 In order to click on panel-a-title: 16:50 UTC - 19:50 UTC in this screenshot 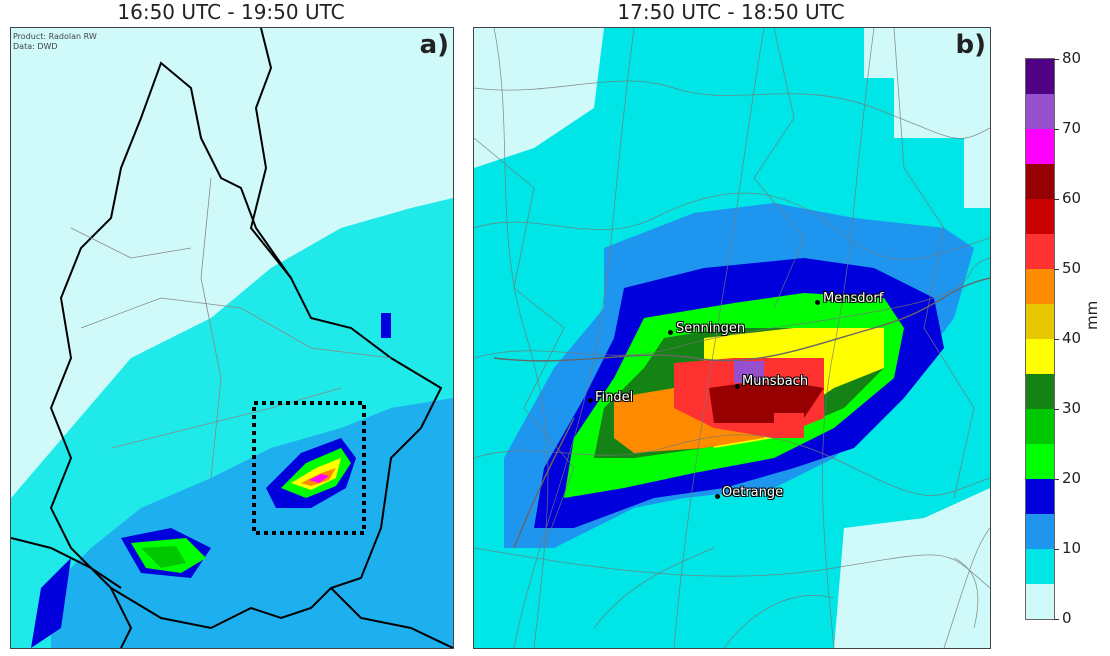, I will do `click(231, 12)`.